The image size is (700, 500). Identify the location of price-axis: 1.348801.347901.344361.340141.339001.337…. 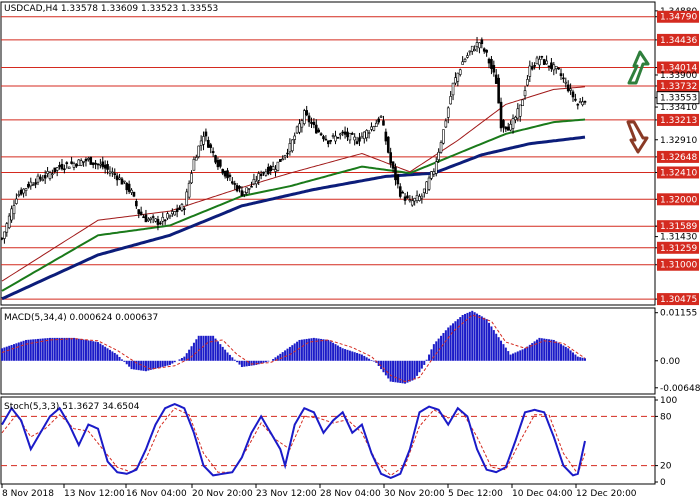
(677, 156).